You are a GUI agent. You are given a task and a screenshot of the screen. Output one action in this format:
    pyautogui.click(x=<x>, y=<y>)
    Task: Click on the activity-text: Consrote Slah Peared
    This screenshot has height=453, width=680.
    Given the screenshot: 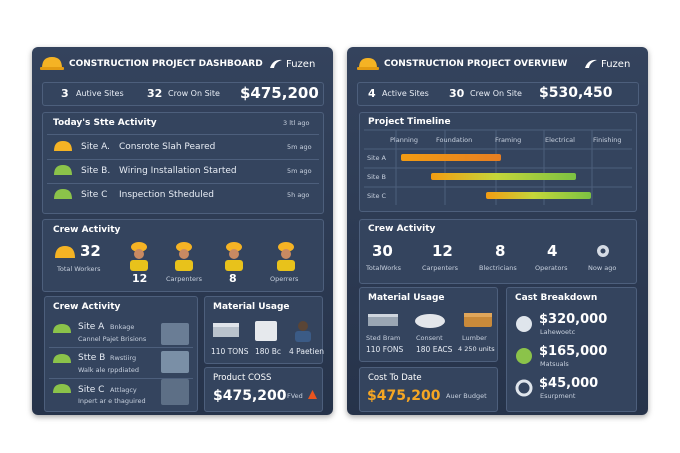 What is the action you would take?
    pyautogui.click(x=167, y=147)
    